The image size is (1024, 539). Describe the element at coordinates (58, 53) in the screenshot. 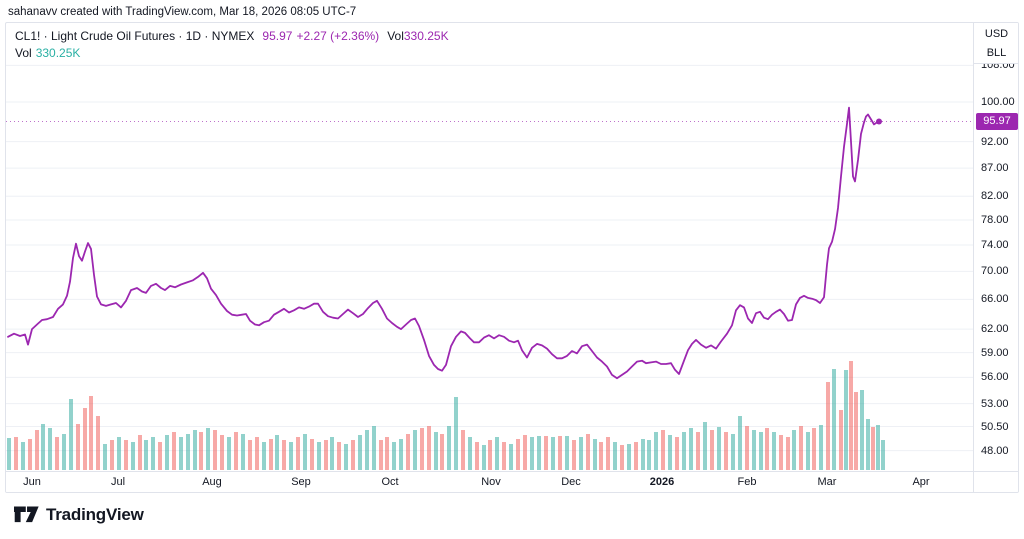

I see `vol-indicator-value: 330.25K` at that location.